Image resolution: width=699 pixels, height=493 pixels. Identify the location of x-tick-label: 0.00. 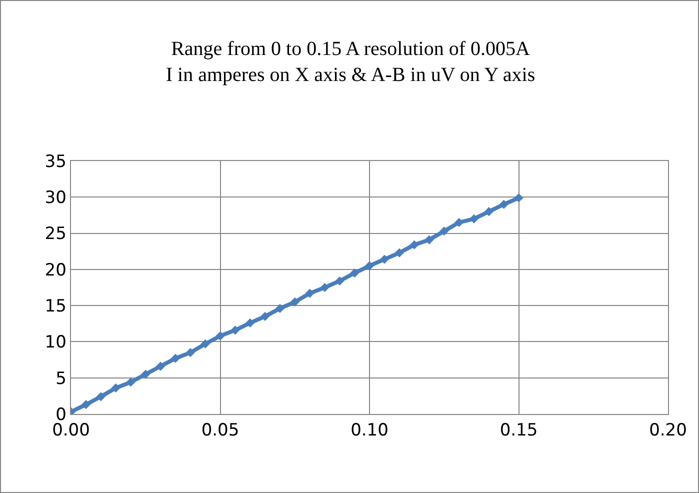
(71, 430).